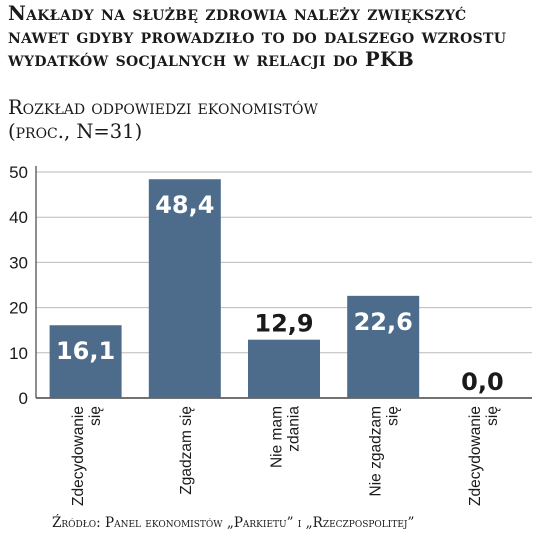 The height and width of the screenshot is (542, 536). I want to click on value-label-1: 48,4, so click(184, 205).